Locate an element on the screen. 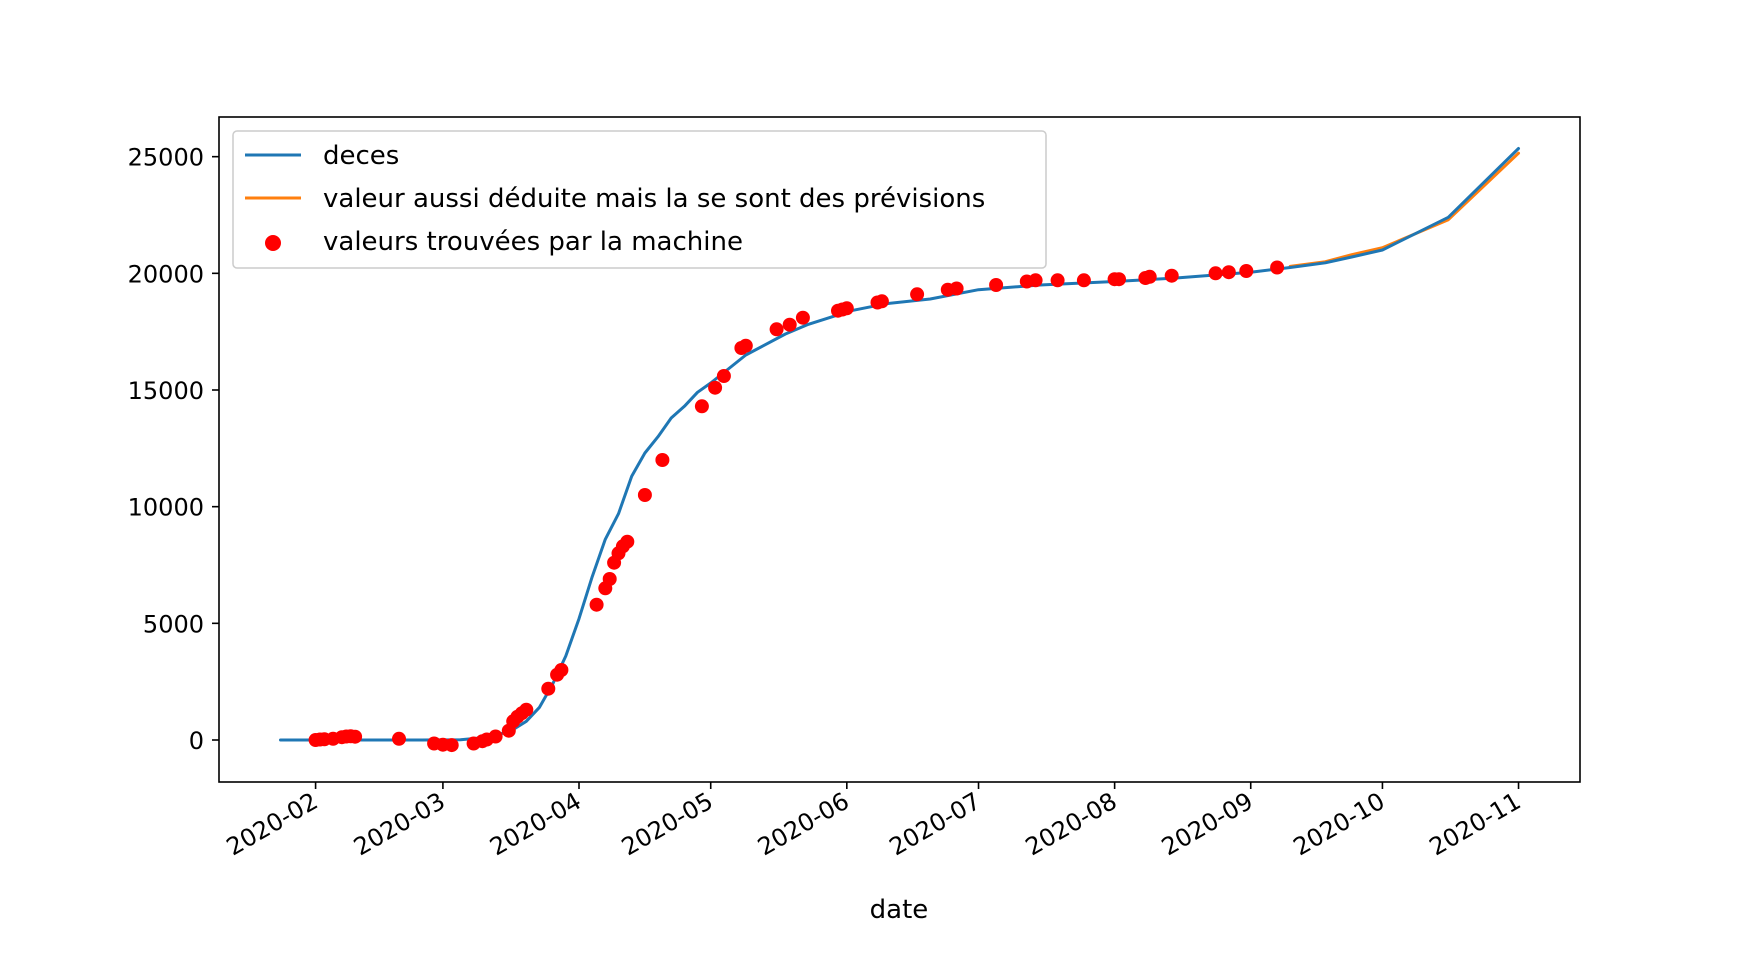 This screenshot has width=1748, height=976. legend-swatch-marker is located at coordinates (273, 243).